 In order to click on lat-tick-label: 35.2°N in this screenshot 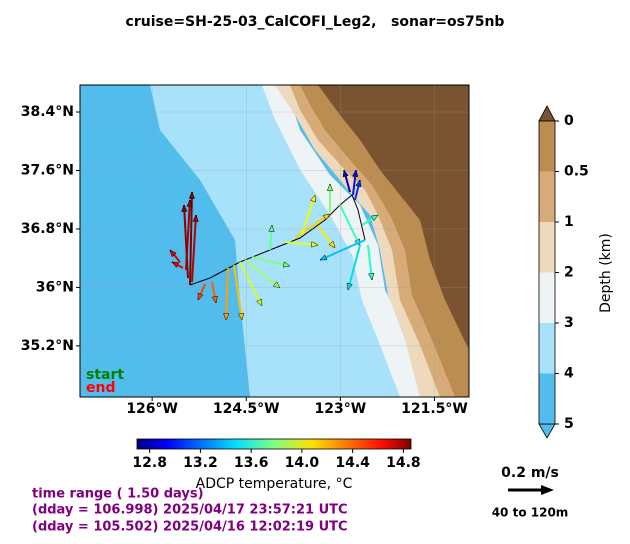, I will do `click(47, 346)`.